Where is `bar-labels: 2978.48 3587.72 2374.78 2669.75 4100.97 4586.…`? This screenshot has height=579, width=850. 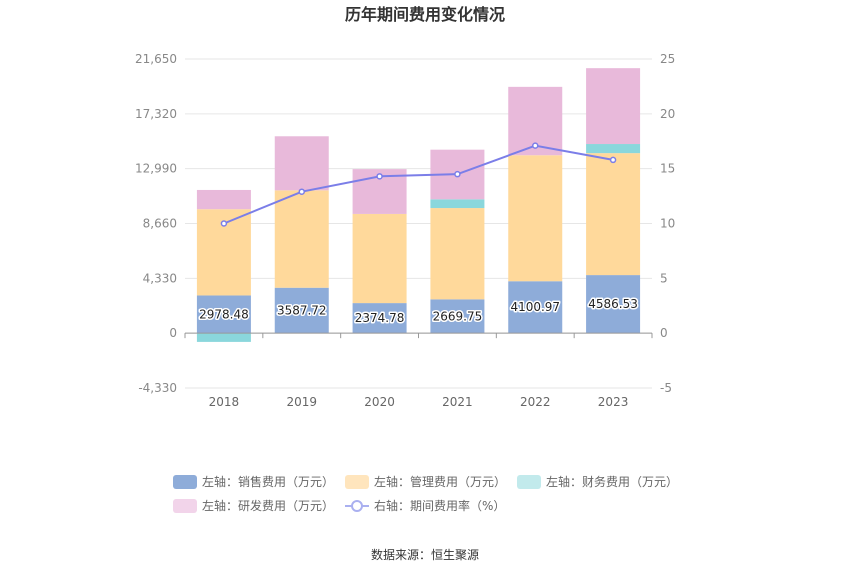
bar-labels: 2978.48 3587.72 2374.78 2669.75 4100.97 4586.… is located at coordinates (419, 311).